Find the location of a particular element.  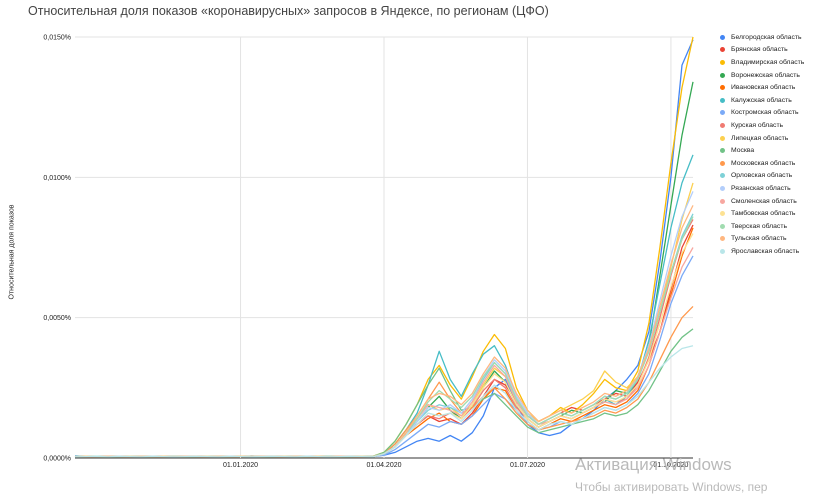

legend-item-2: Брянская область is located at coordinates (762, 50).